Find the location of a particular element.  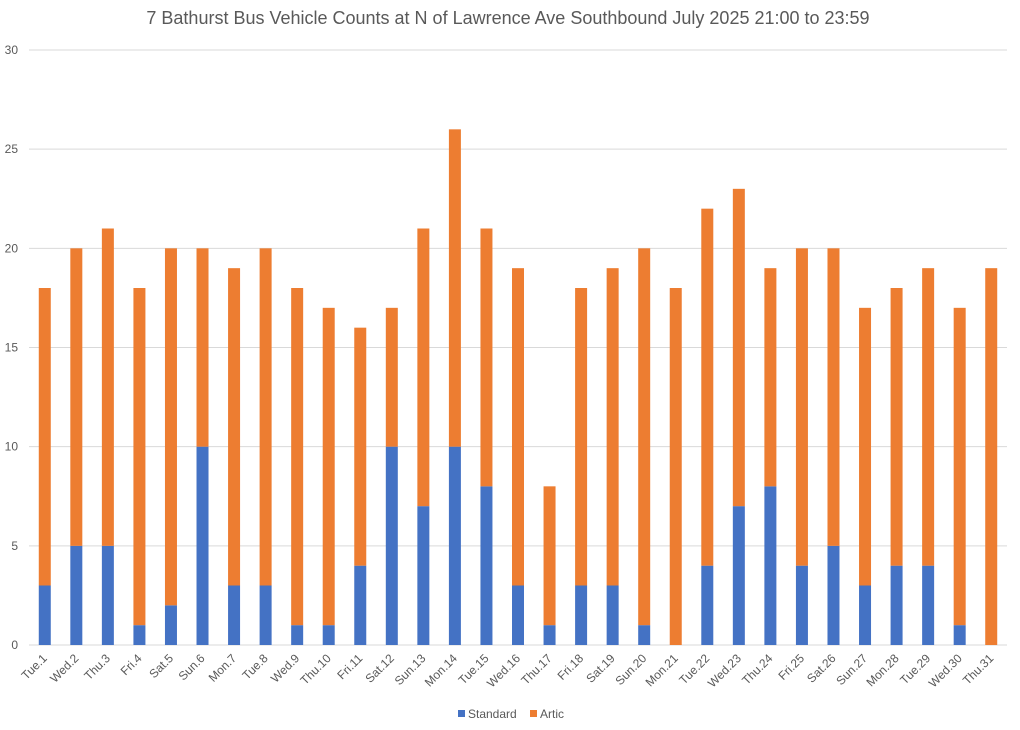

y-tick-label: 25 is located at coordinates (12, 149).